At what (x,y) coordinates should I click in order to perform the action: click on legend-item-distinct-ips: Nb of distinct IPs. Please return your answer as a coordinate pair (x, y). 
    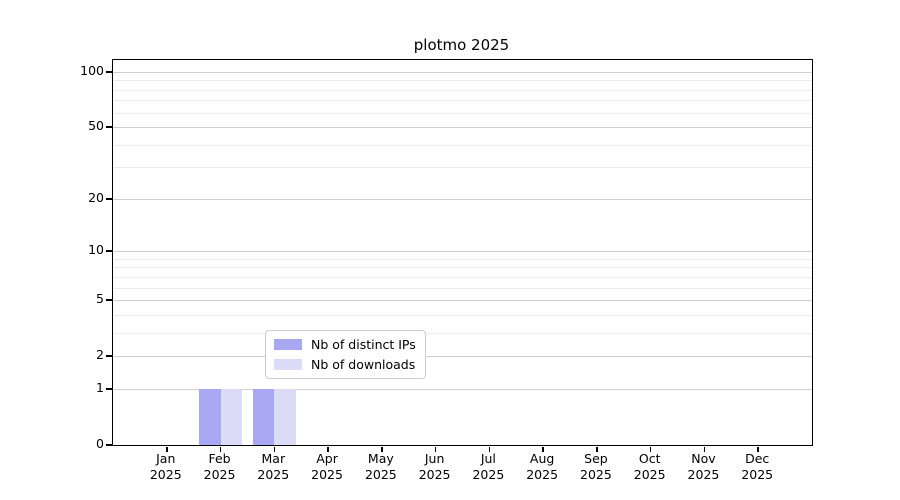
    Looking at the image, I should click on (345, 344).